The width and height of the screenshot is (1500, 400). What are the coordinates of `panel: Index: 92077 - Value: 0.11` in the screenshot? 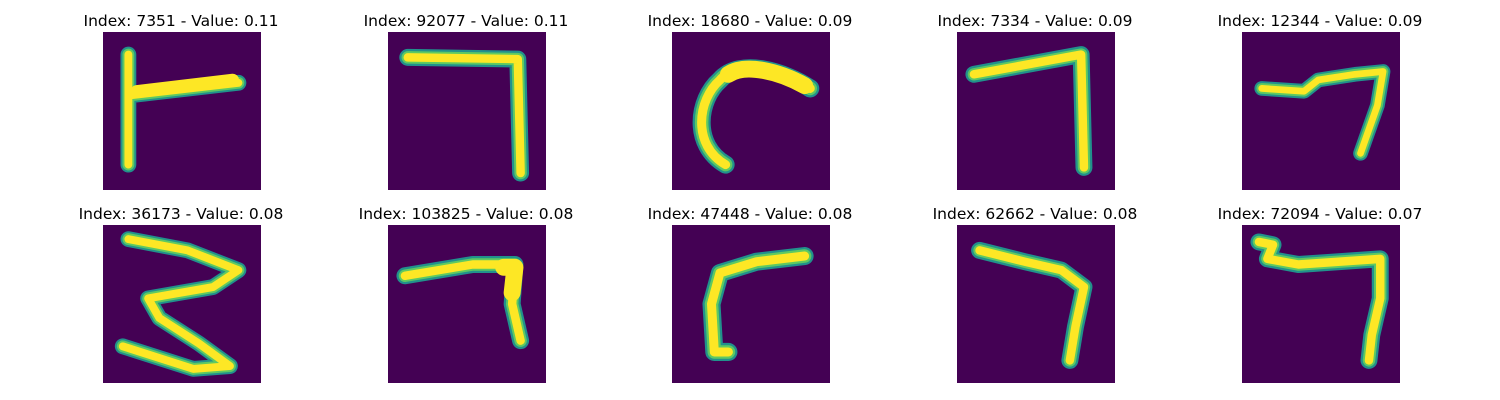 It's located at (466, 107).